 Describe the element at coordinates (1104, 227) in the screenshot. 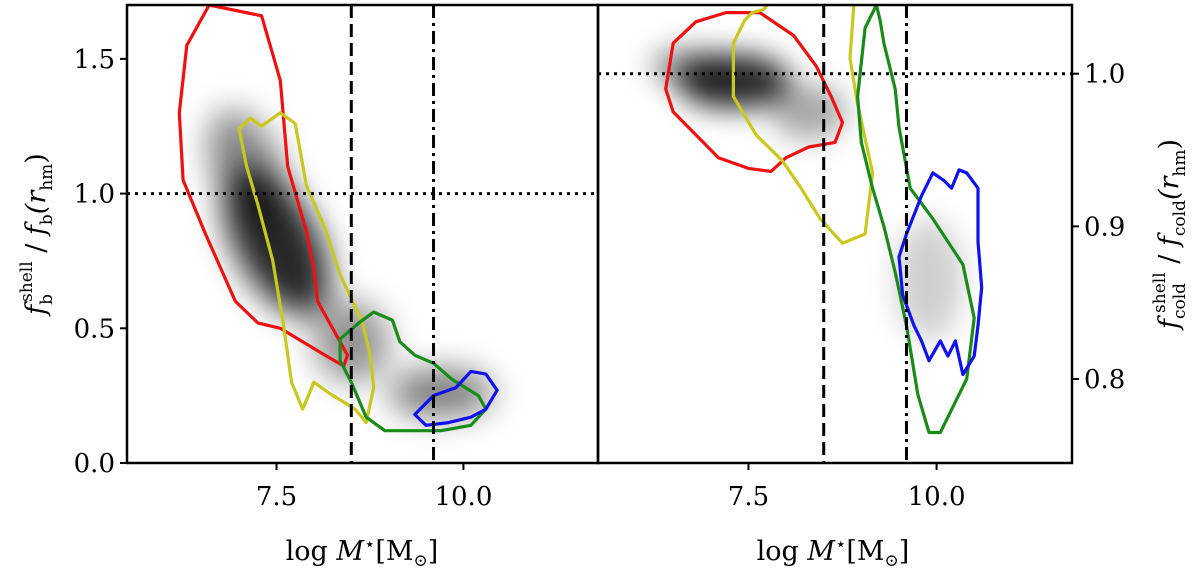

I see `right-y-tick-label: 0.9` at that location.